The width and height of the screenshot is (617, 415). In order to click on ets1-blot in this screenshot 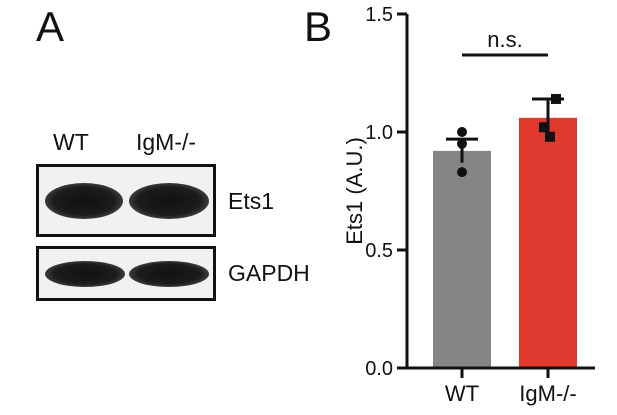, I will do `click(126, 200)`.